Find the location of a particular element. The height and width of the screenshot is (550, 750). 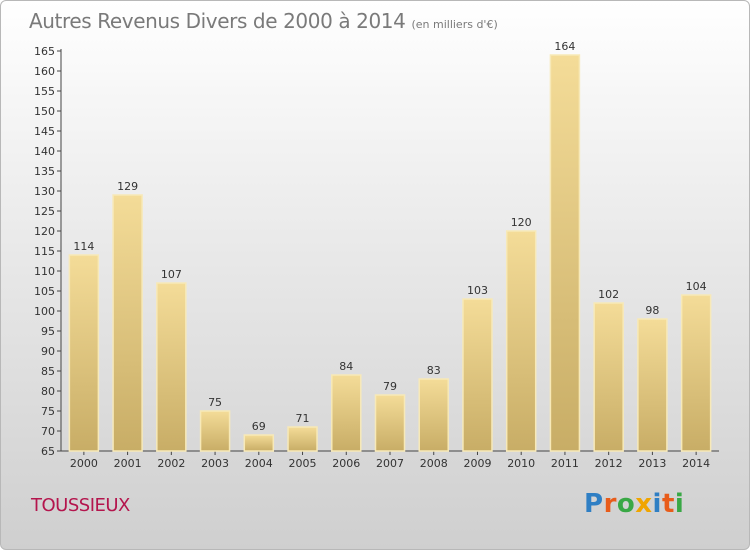

value-label: 114 is located at coordinates (83, 246).